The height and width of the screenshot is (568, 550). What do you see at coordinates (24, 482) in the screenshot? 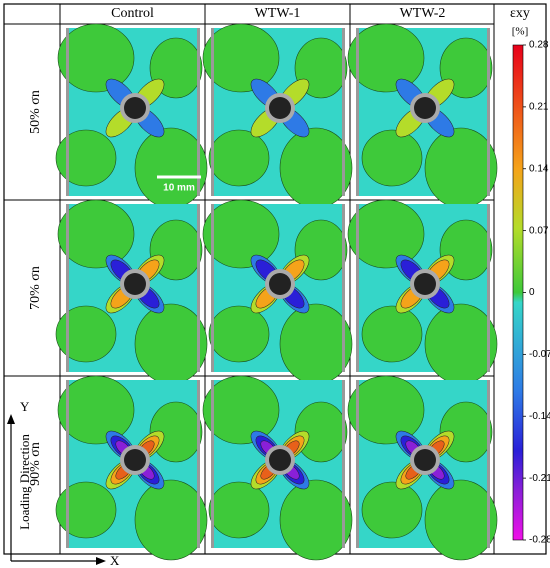
I see `direction-label: Loading Direction` at bounding box center [24, 482].